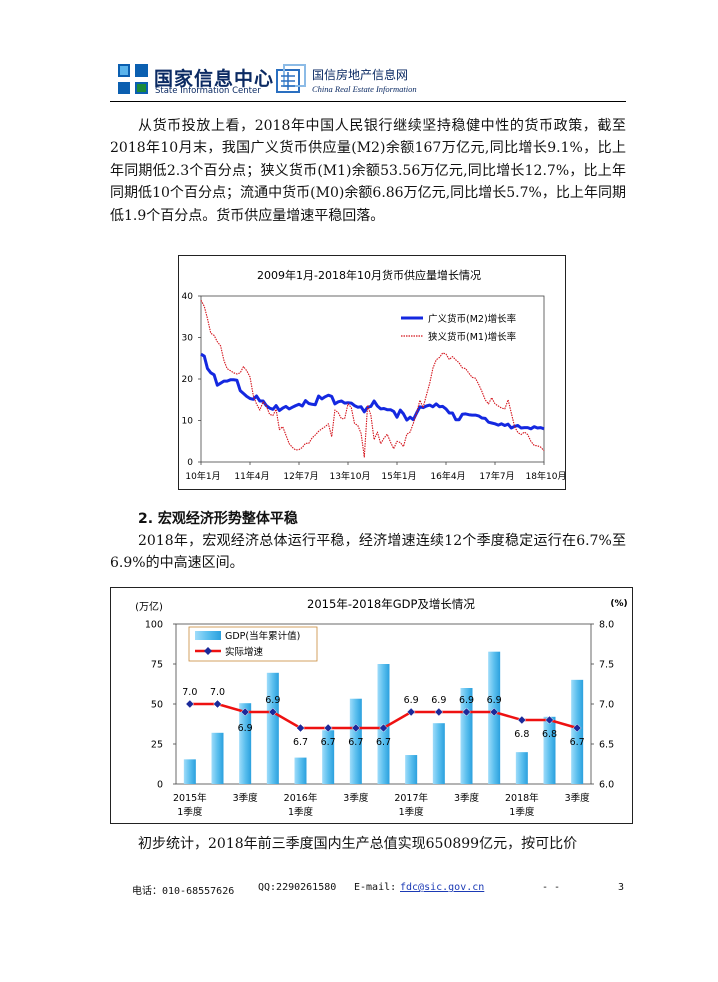 The image size is (718, 982). Describe the element at coordinates (188, 422) in the screenshot. I see `y-tick-label: 10` at that location.